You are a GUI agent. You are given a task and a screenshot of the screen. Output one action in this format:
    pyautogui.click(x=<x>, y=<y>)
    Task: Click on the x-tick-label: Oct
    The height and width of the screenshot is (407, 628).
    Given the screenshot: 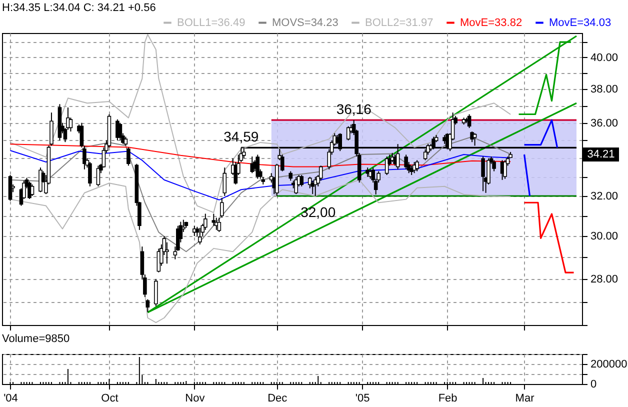 What is the action you would take?
    pyautogui.click(x=109, y=398)
    